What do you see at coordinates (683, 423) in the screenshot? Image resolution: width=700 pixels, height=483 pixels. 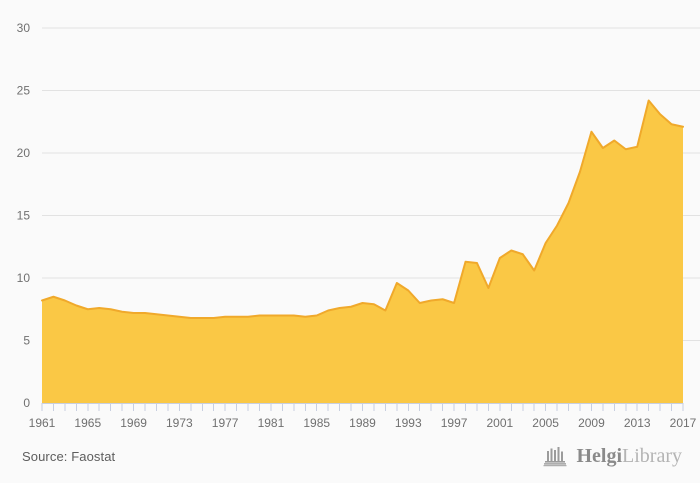 I see `x-tick-label: 2017` at bounding box center [683, 423].